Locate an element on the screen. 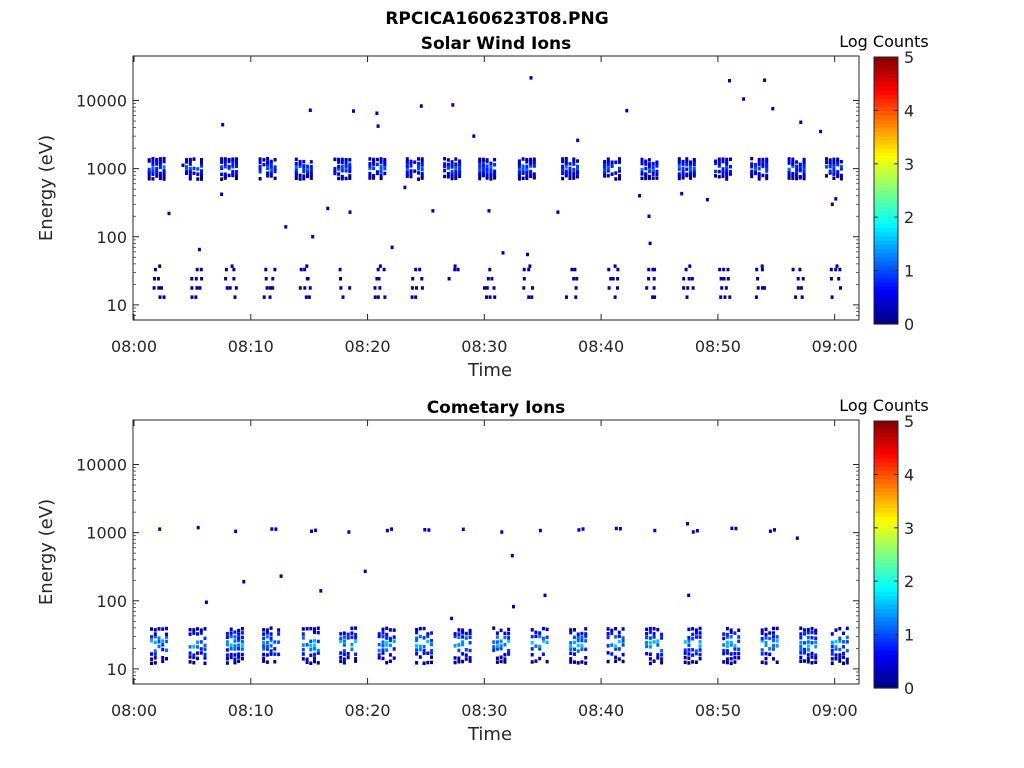 Image resolution: width=1024 pixels, height=768 pixels. x-tick-label: 08:40 is located at coordinates (601, 346).